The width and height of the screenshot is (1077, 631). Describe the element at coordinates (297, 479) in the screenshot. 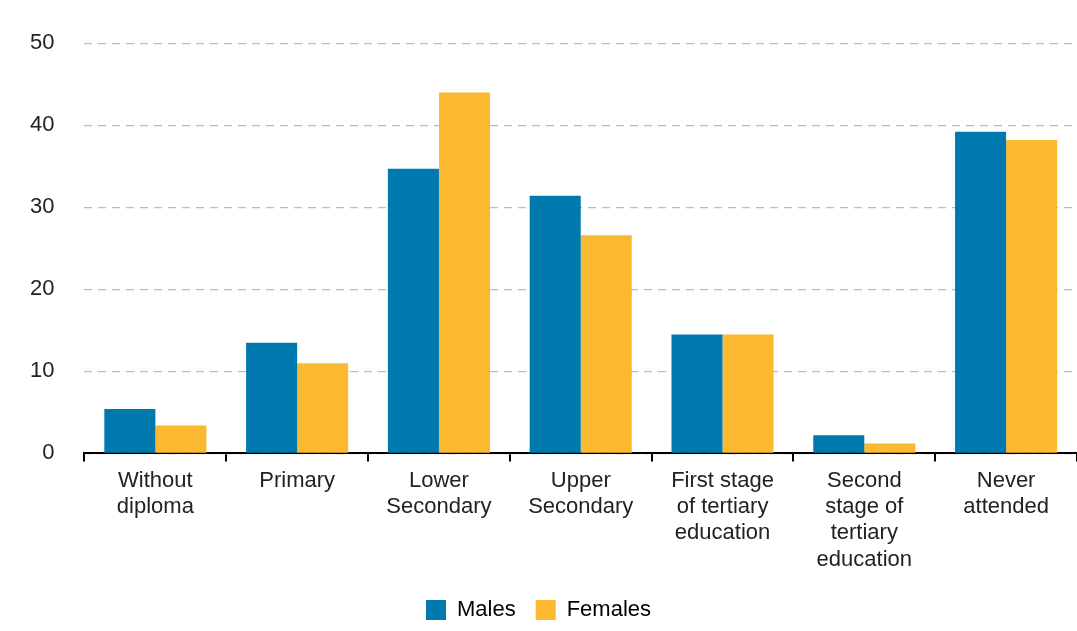

I see `x-tick-label: Primary` at that location.